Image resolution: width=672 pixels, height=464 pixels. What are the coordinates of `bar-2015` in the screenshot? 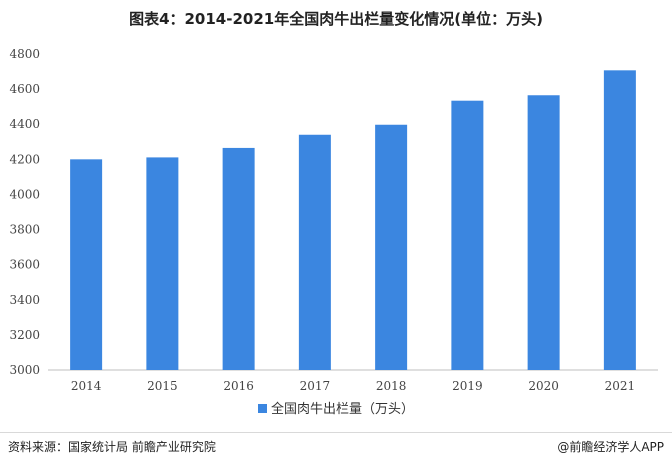 It's located at (162, 263).